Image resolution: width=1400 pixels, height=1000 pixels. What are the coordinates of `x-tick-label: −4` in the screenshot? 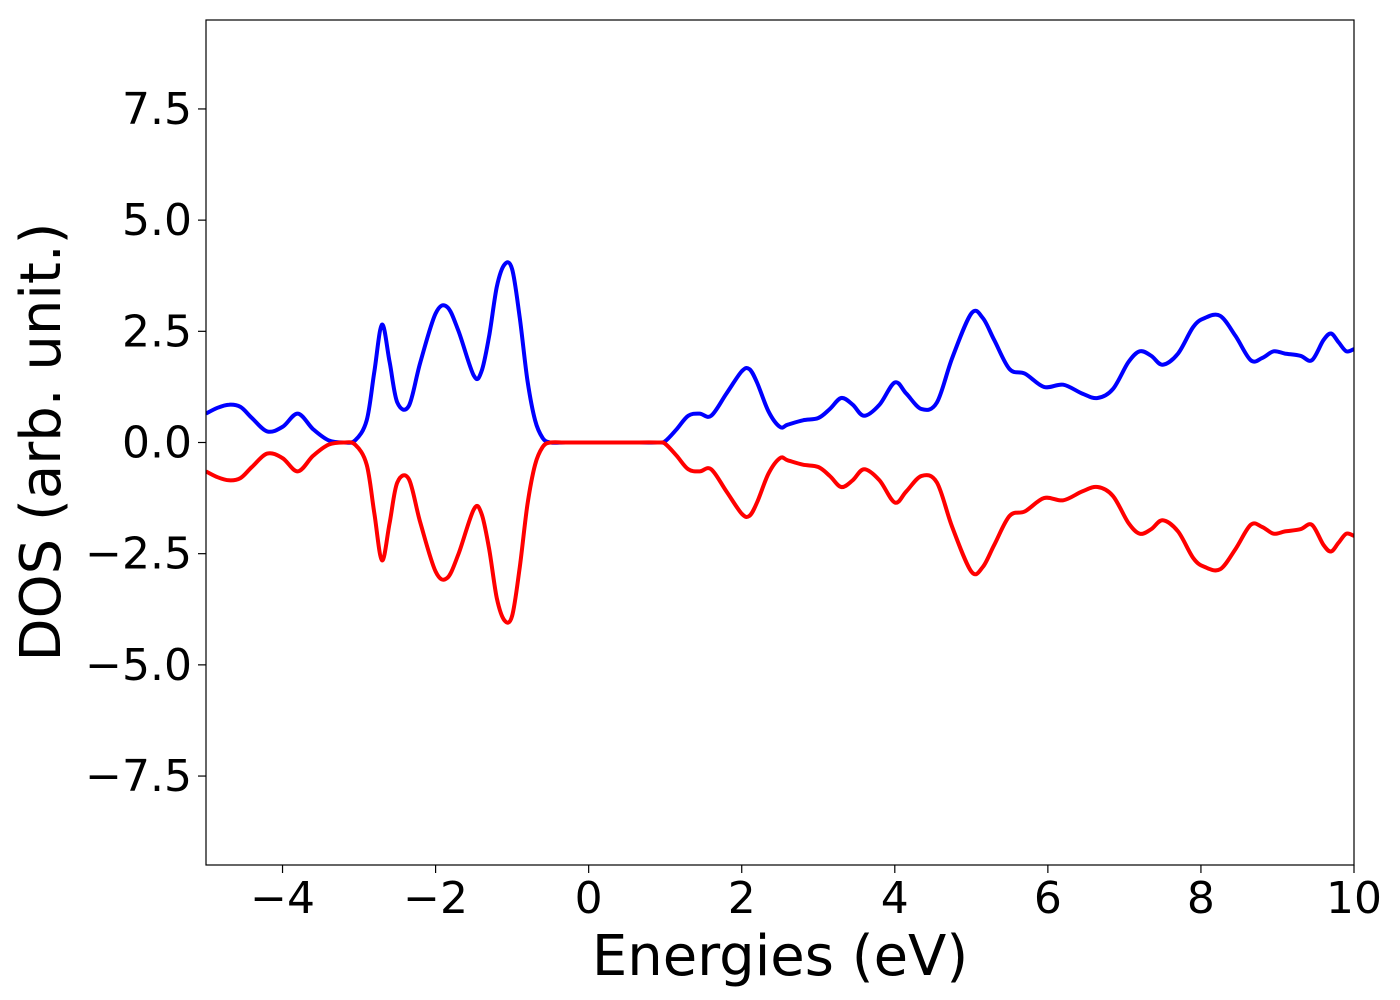 It's located at (282, 898).